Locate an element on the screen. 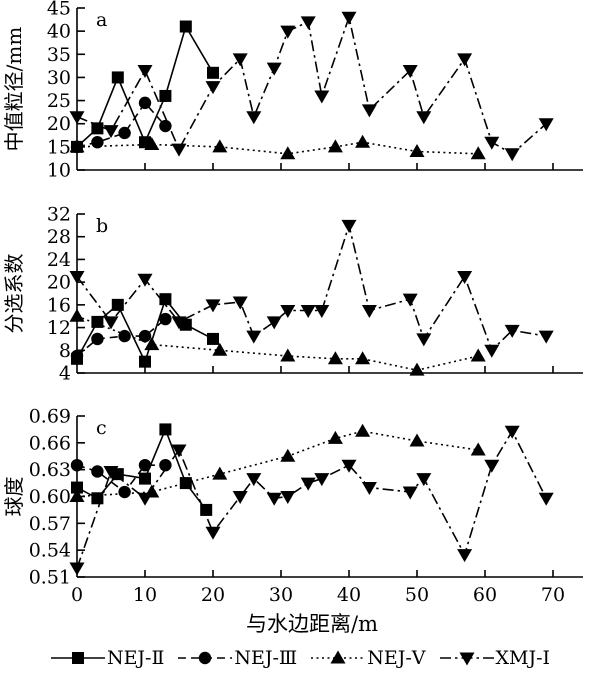 Image resolution: width=600 pixels, height=676 pixels. y-tick-label: 40 is located at coordinates (59, 32).